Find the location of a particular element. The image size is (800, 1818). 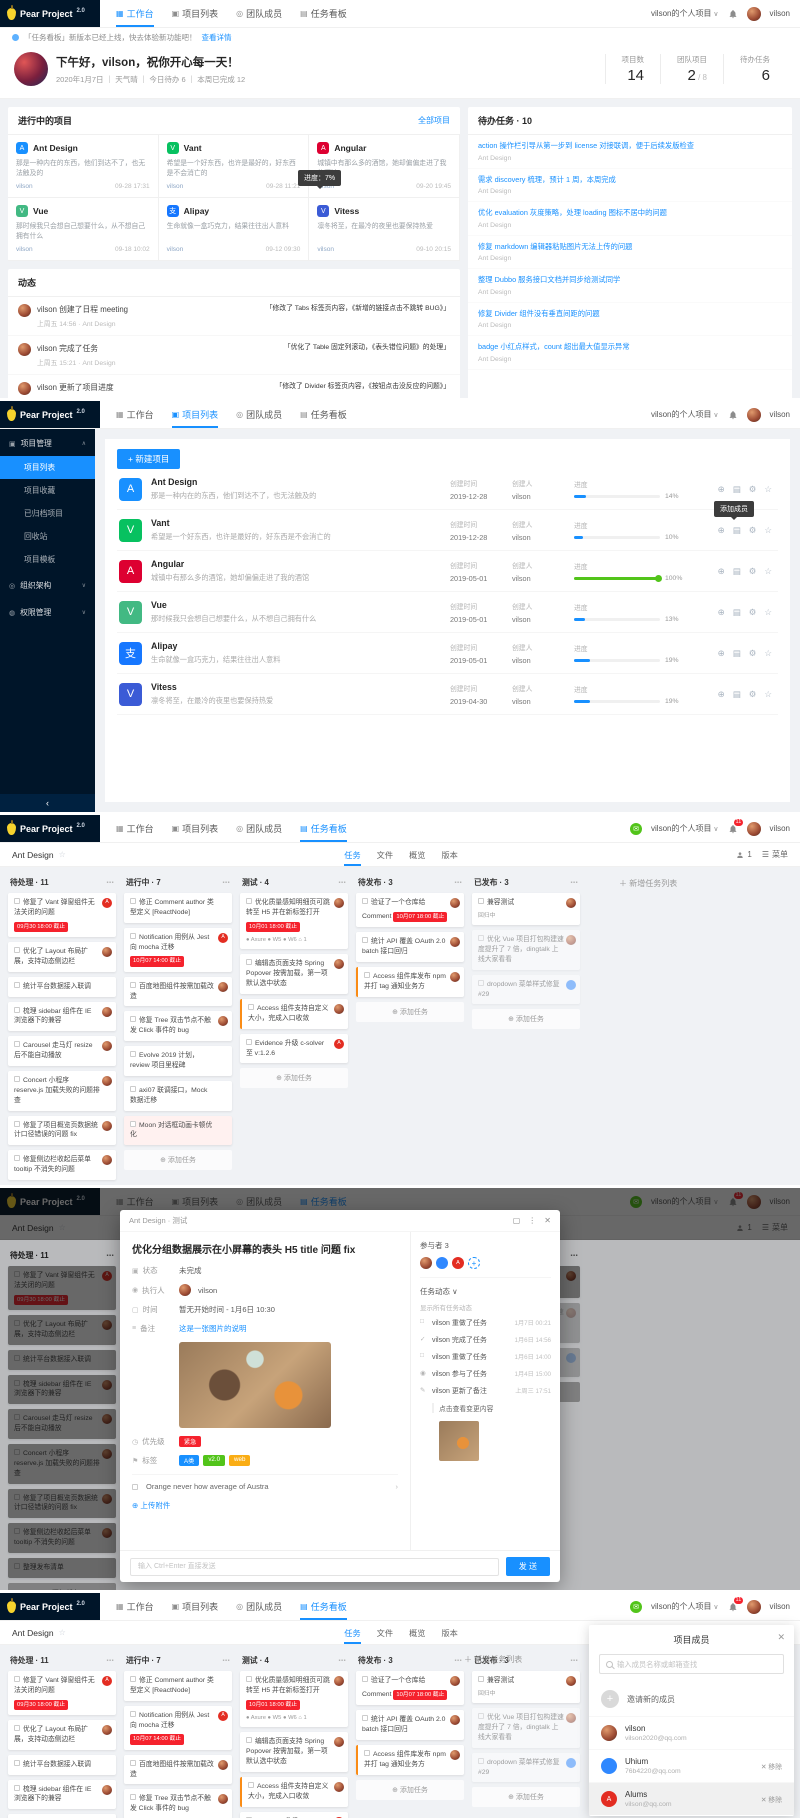

project-name: Vitess is located at coordinates (164, 687).